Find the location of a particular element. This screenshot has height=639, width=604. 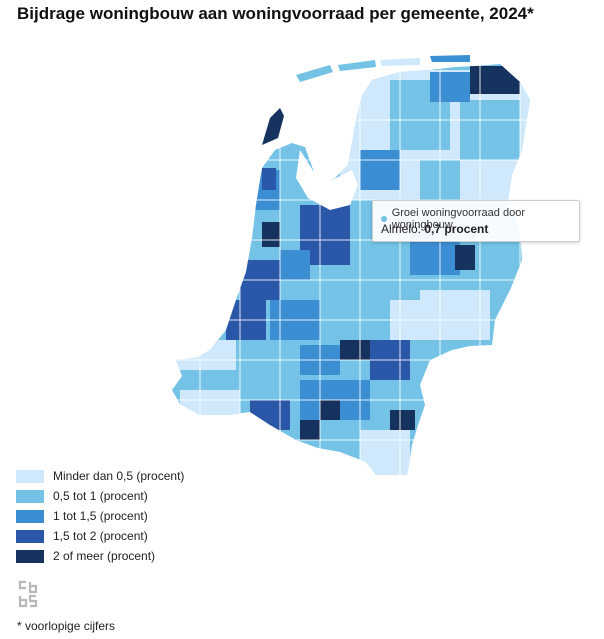

legend-label: Minder dan 0,5 (procent) is located at coordinates (119, 476).